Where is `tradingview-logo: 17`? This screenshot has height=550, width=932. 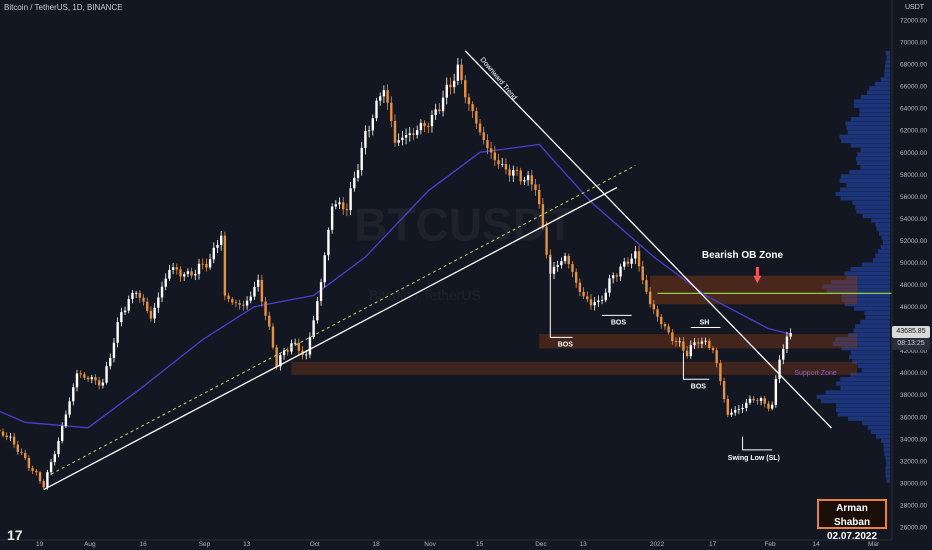 tradingview-logo: 17 is located at coordinates (15, 535).